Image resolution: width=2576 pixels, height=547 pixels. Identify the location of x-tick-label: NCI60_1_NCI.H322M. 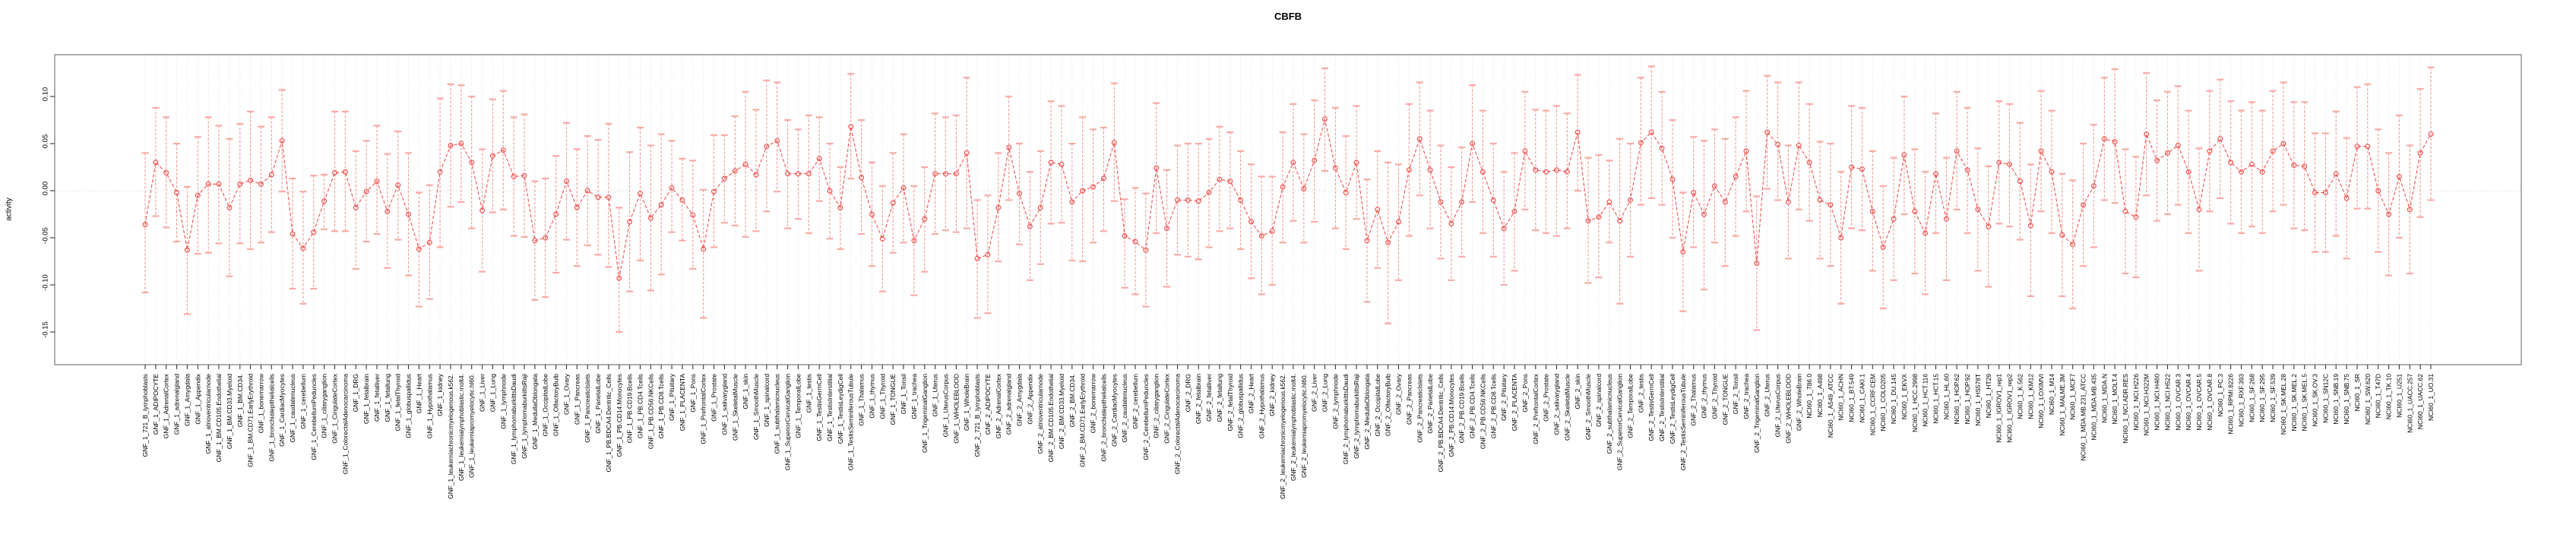
(2146, 404).